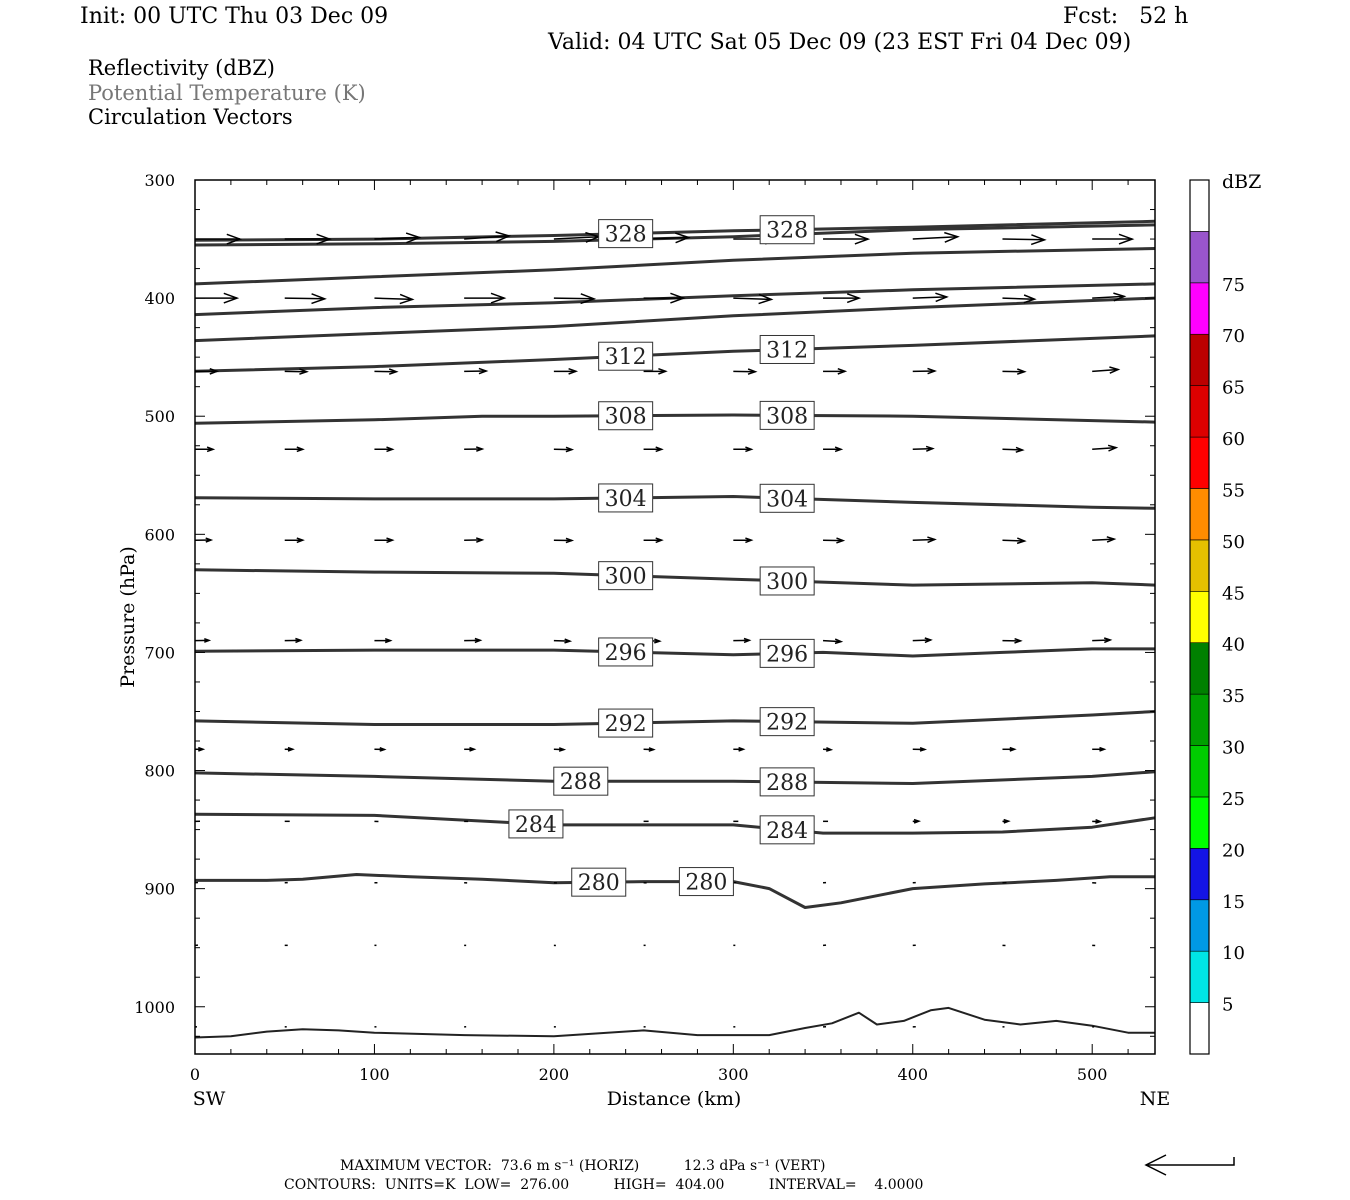 This screenshot has height=1200, width=1350. What do you see at coordinates (674, 1022) in the screenshot?
I see `terrain-profile` at bounding box center [674, 1022].